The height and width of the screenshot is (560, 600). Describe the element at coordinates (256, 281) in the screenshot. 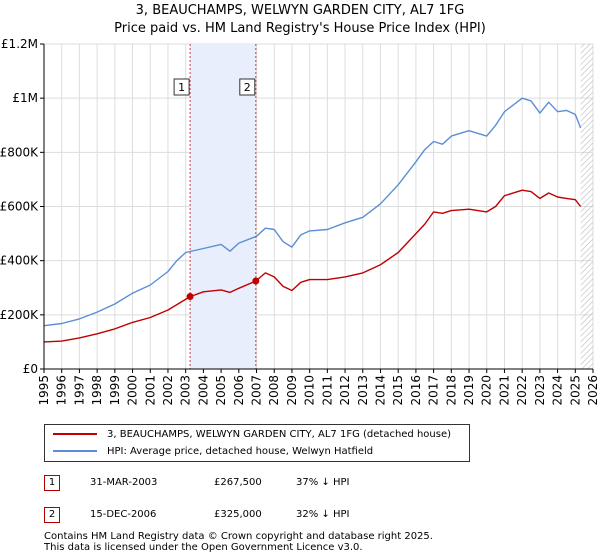

I see `marker-2-point` at that location.